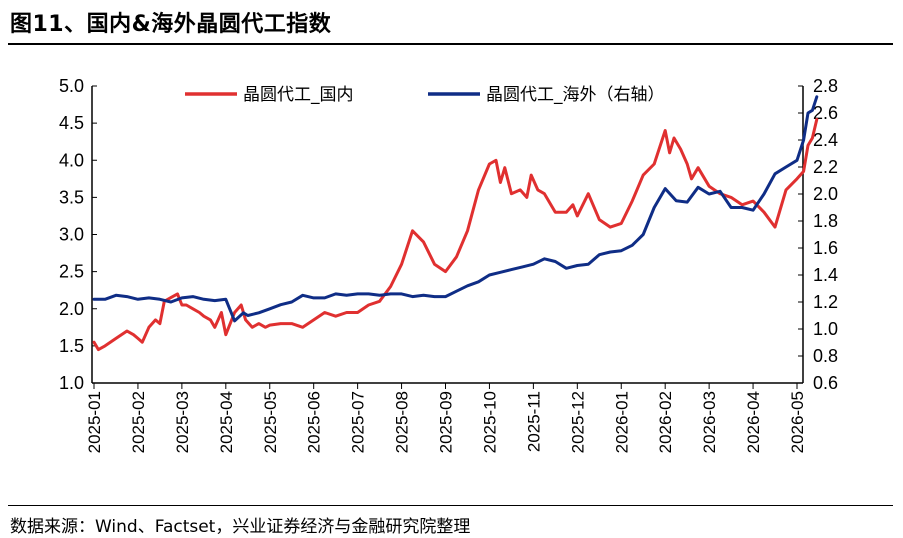 The height and width of the screenshot is (538, 903). Describe the element at coordinates (71, 309) in the screenshot. I see `left-y-tick-label: 2.0` at that location.